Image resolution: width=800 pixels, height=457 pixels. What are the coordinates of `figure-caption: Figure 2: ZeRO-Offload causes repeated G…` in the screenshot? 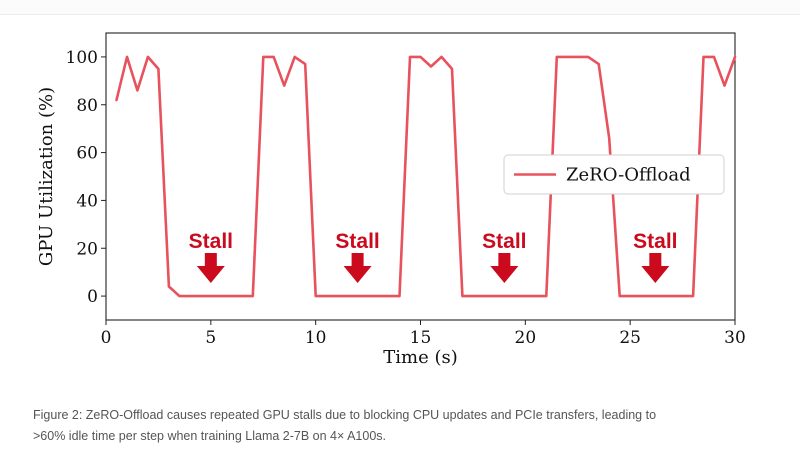 It's located at (405, 426).